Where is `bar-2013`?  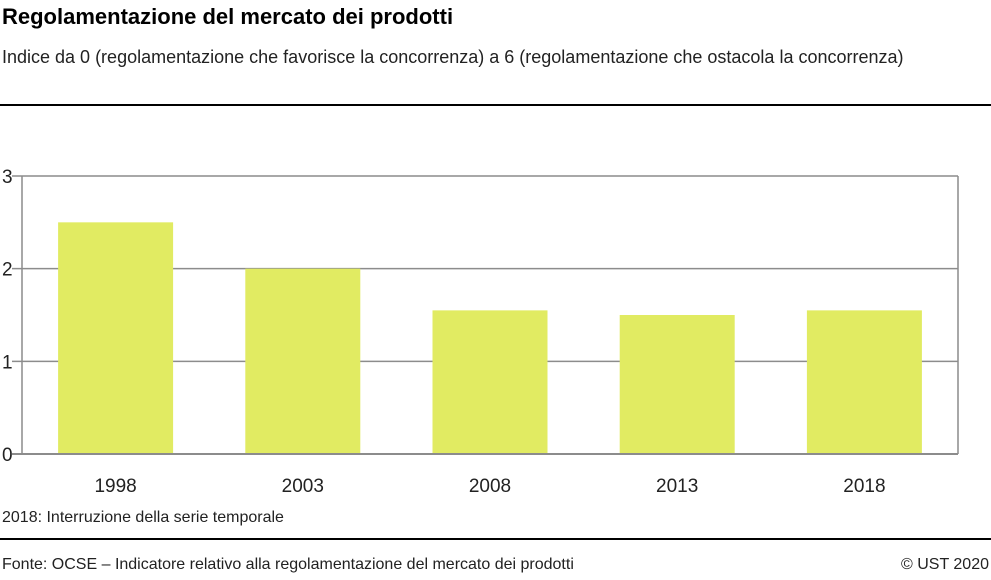
bar-2013 is located at coordinates (677, 384).